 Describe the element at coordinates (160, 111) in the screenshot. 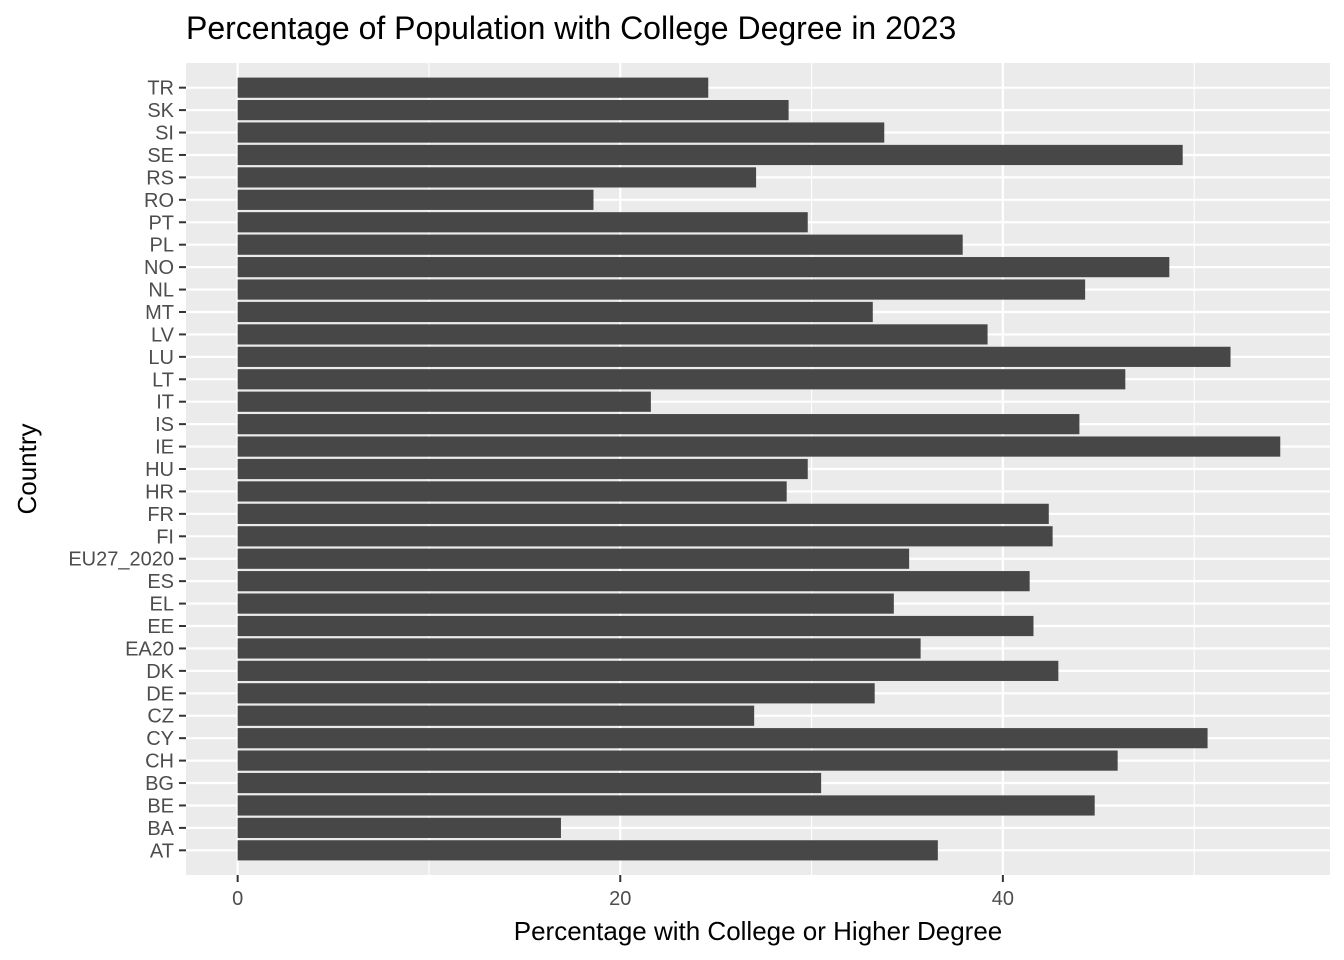

I see `y-tick-label: SK` at that location.